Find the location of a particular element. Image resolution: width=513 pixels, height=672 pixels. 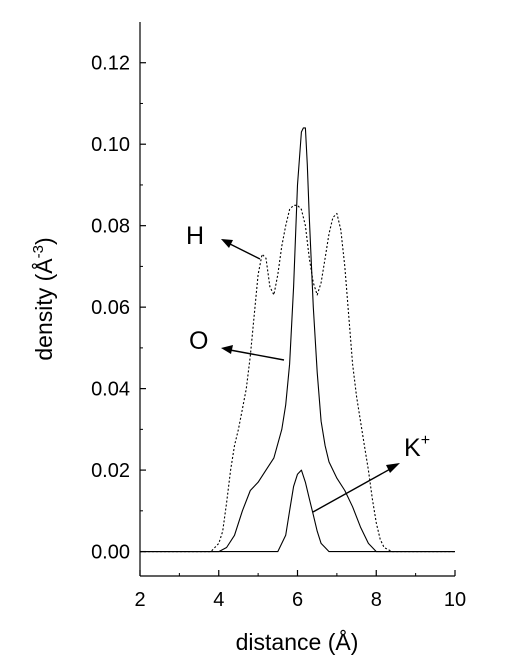

annotation-o-label: O is located at coordinates (198, 341).